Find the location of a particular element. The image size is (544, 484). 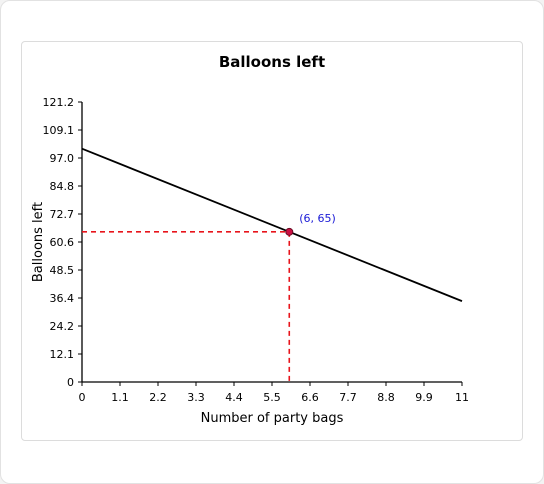

x-tick-label: 5.5 is located at coordinates (272, 397).